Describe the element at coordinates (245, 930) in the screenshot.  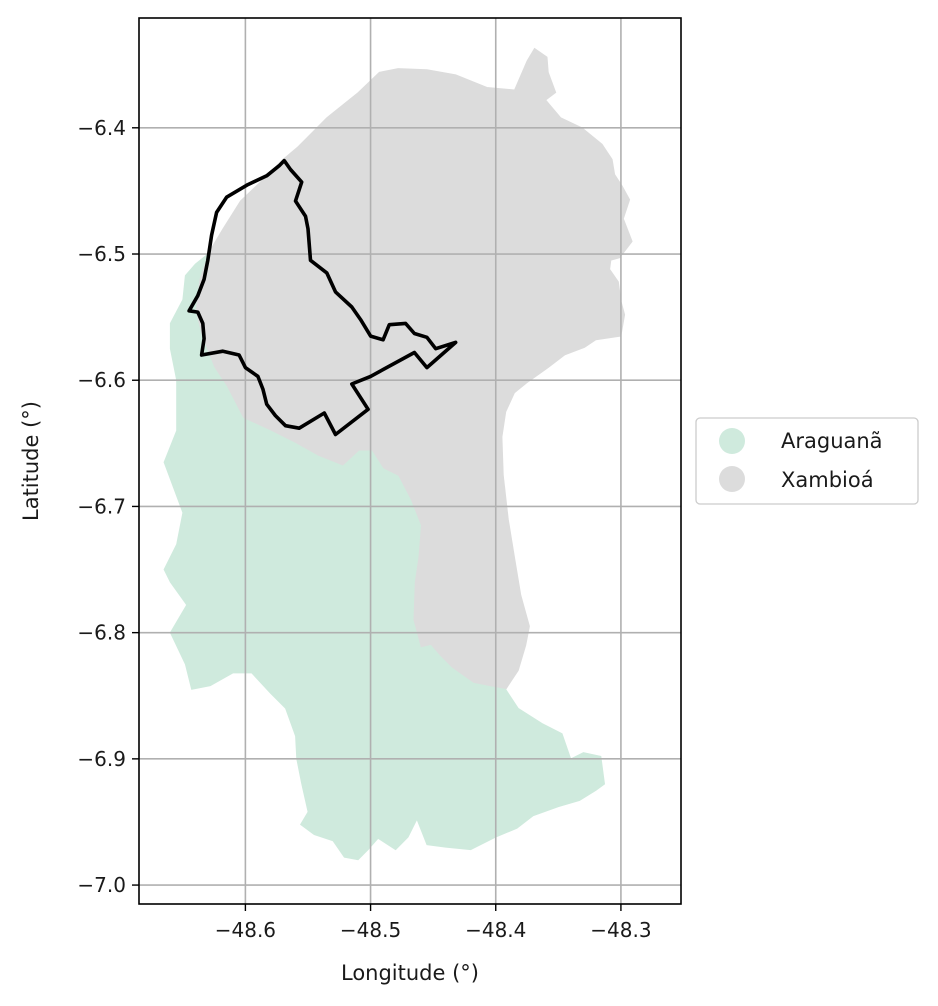
I see `x-tick-label: −48.6` at that location.